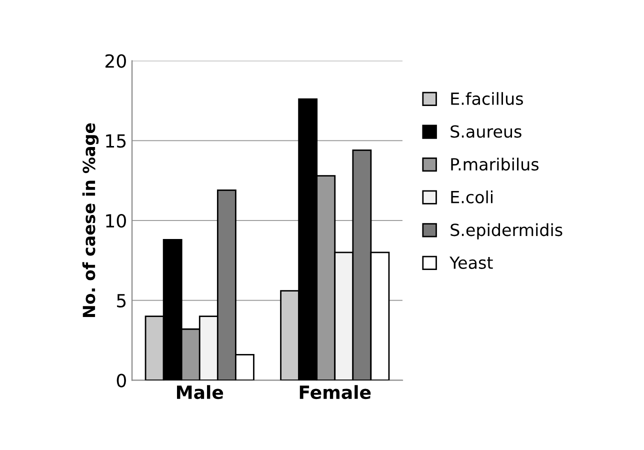  What do you see at coordinates (200, 392) in the screenshot?
I see `x-tick-label: Male` at bounding box center [200, 392].